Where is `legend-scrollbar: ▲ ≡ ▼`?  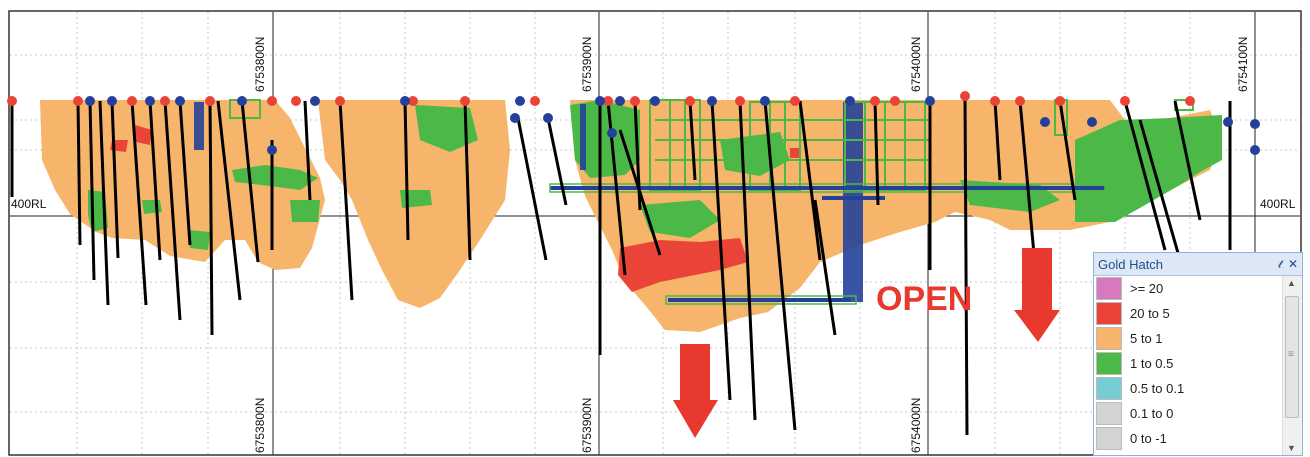 legend-scrollbar: ▲ ≡ ▼ is located at coordinates (1292, 365).